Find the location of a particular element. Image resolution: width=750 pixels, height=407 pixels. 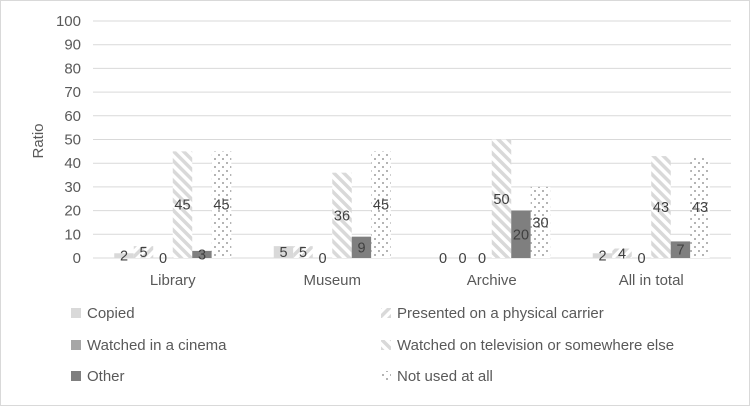

data-label: 20 is located at coordinates (521, 235).